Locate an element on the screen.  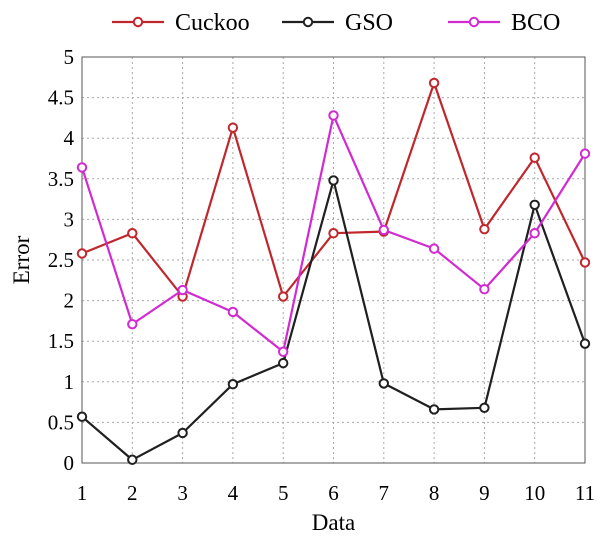
x-tick-label: 3 is located at coordinates (182, 493).